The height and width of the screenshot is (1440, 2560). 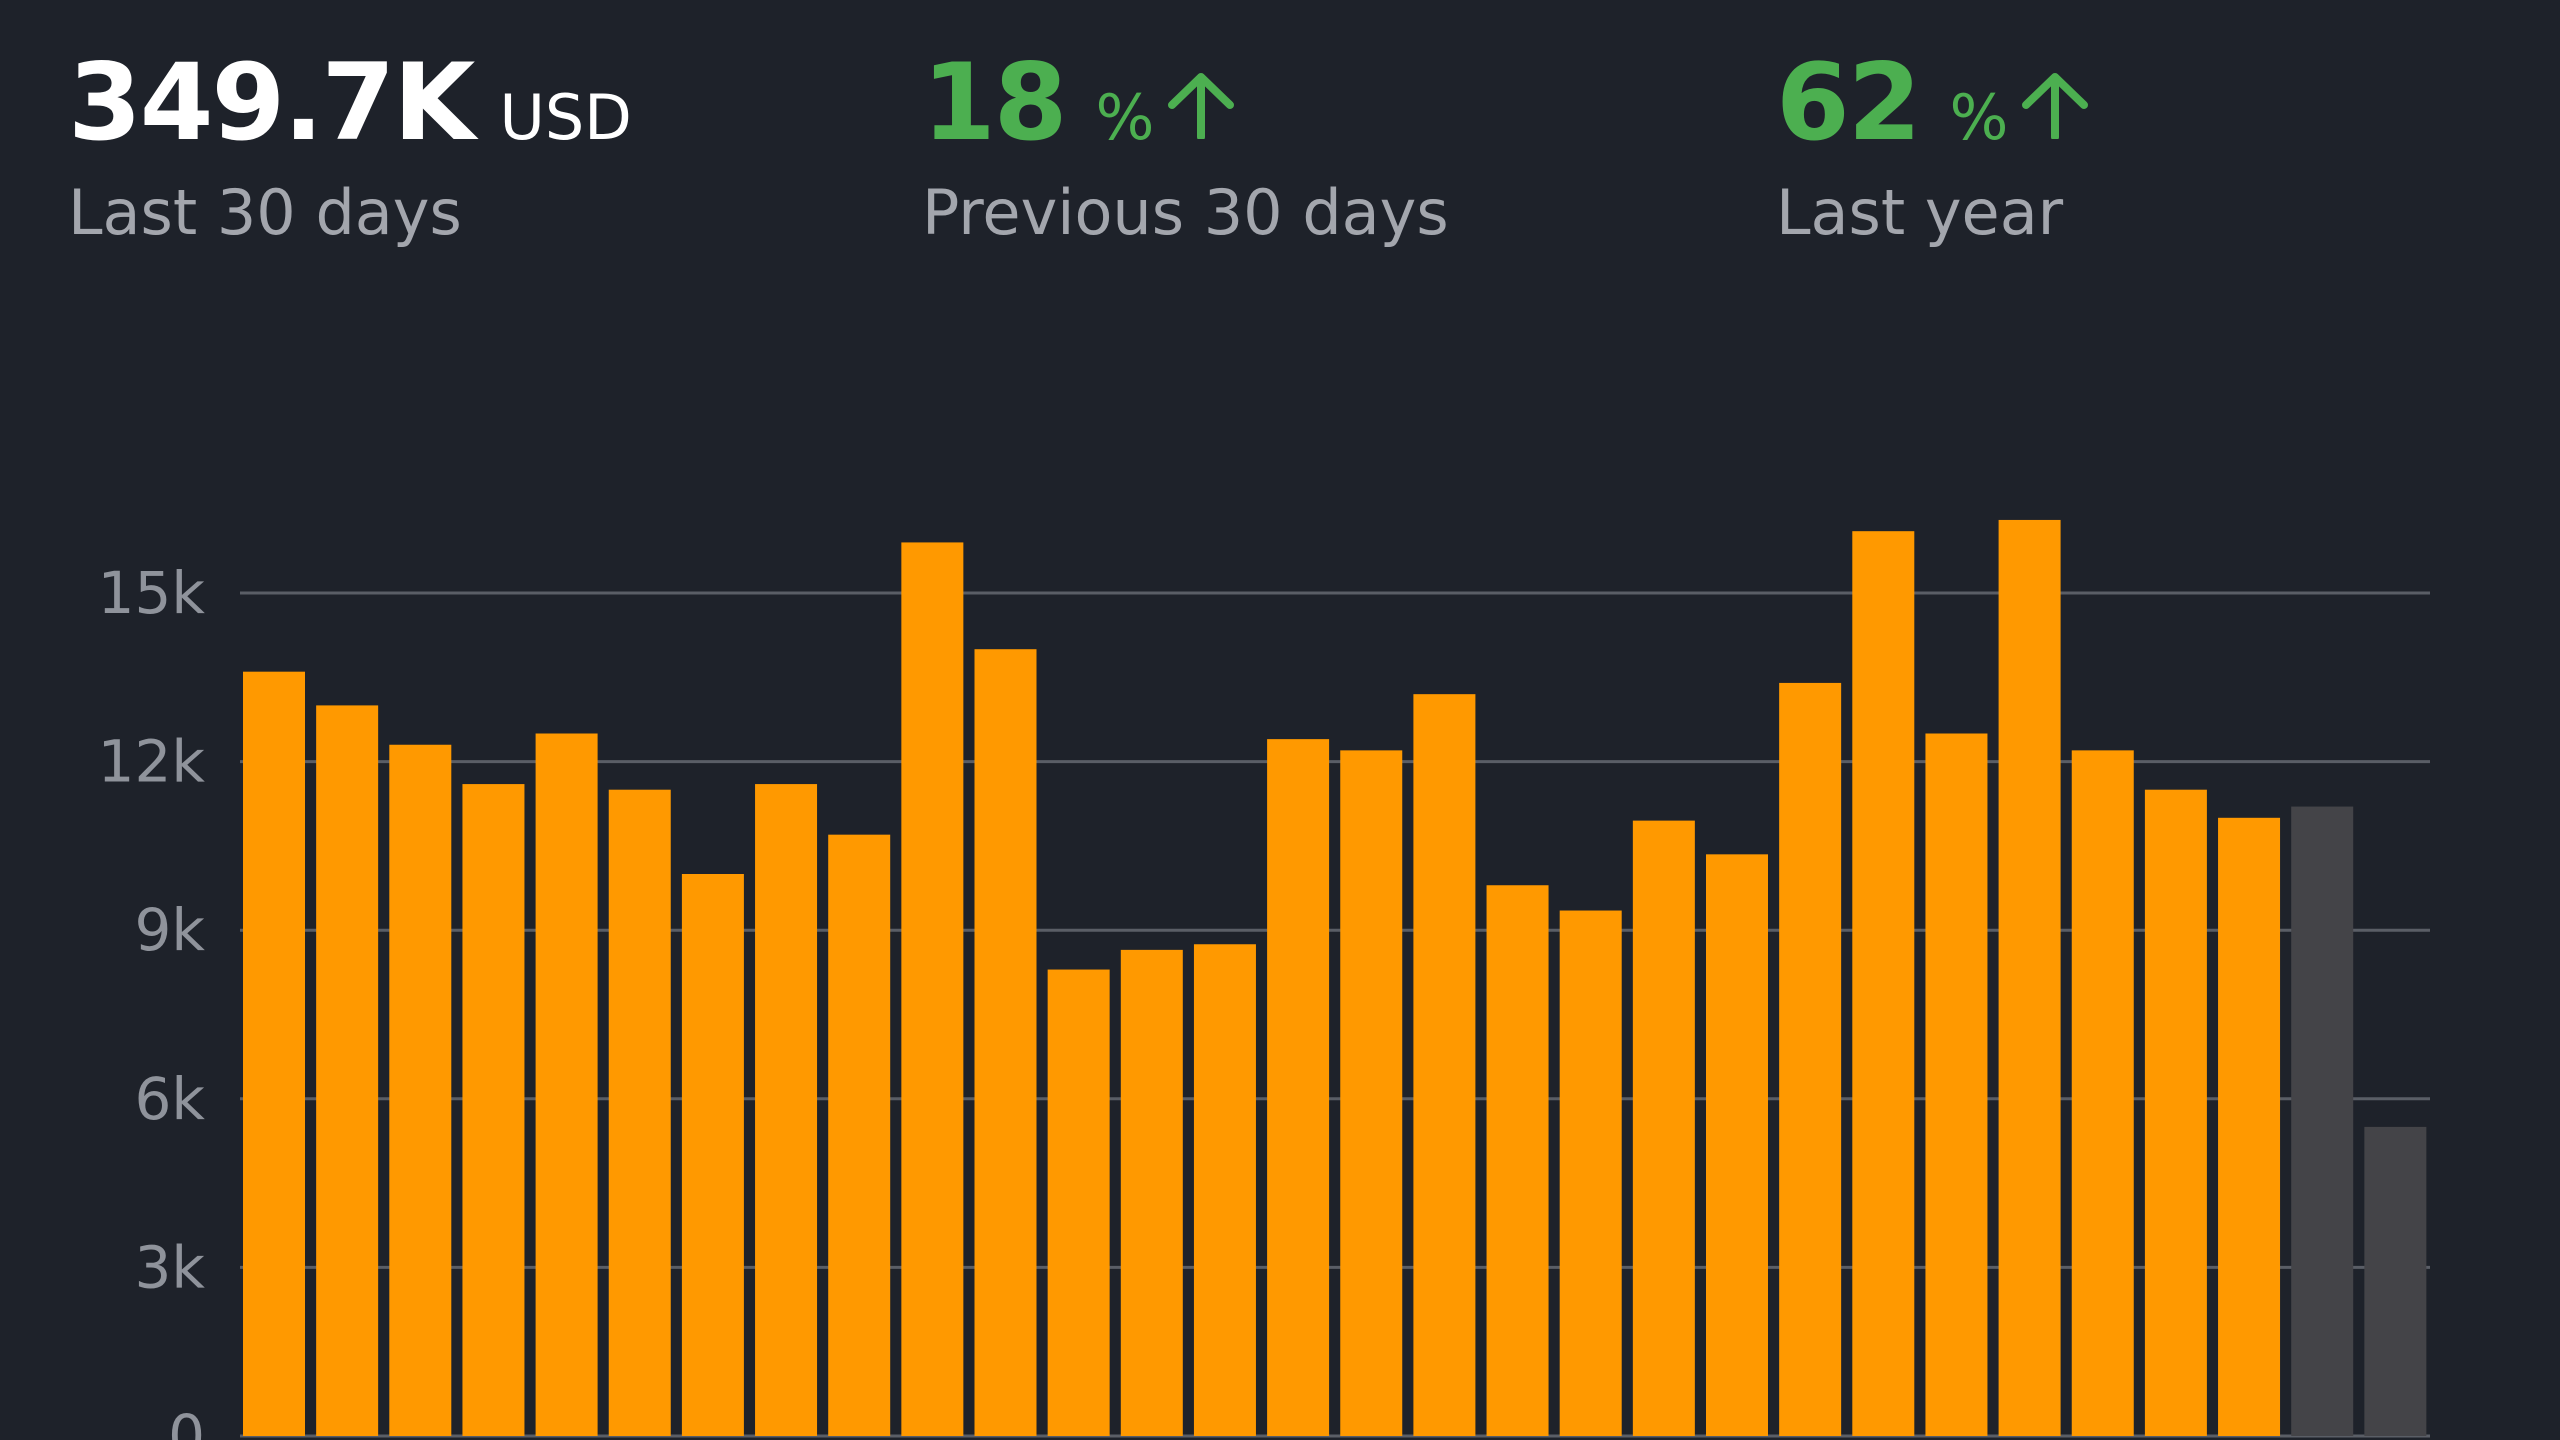 What do you see at coordinates (170, 1099) in the screenshot?
I see `y-tick-label: 6k` at bounding box center [170, 1099].